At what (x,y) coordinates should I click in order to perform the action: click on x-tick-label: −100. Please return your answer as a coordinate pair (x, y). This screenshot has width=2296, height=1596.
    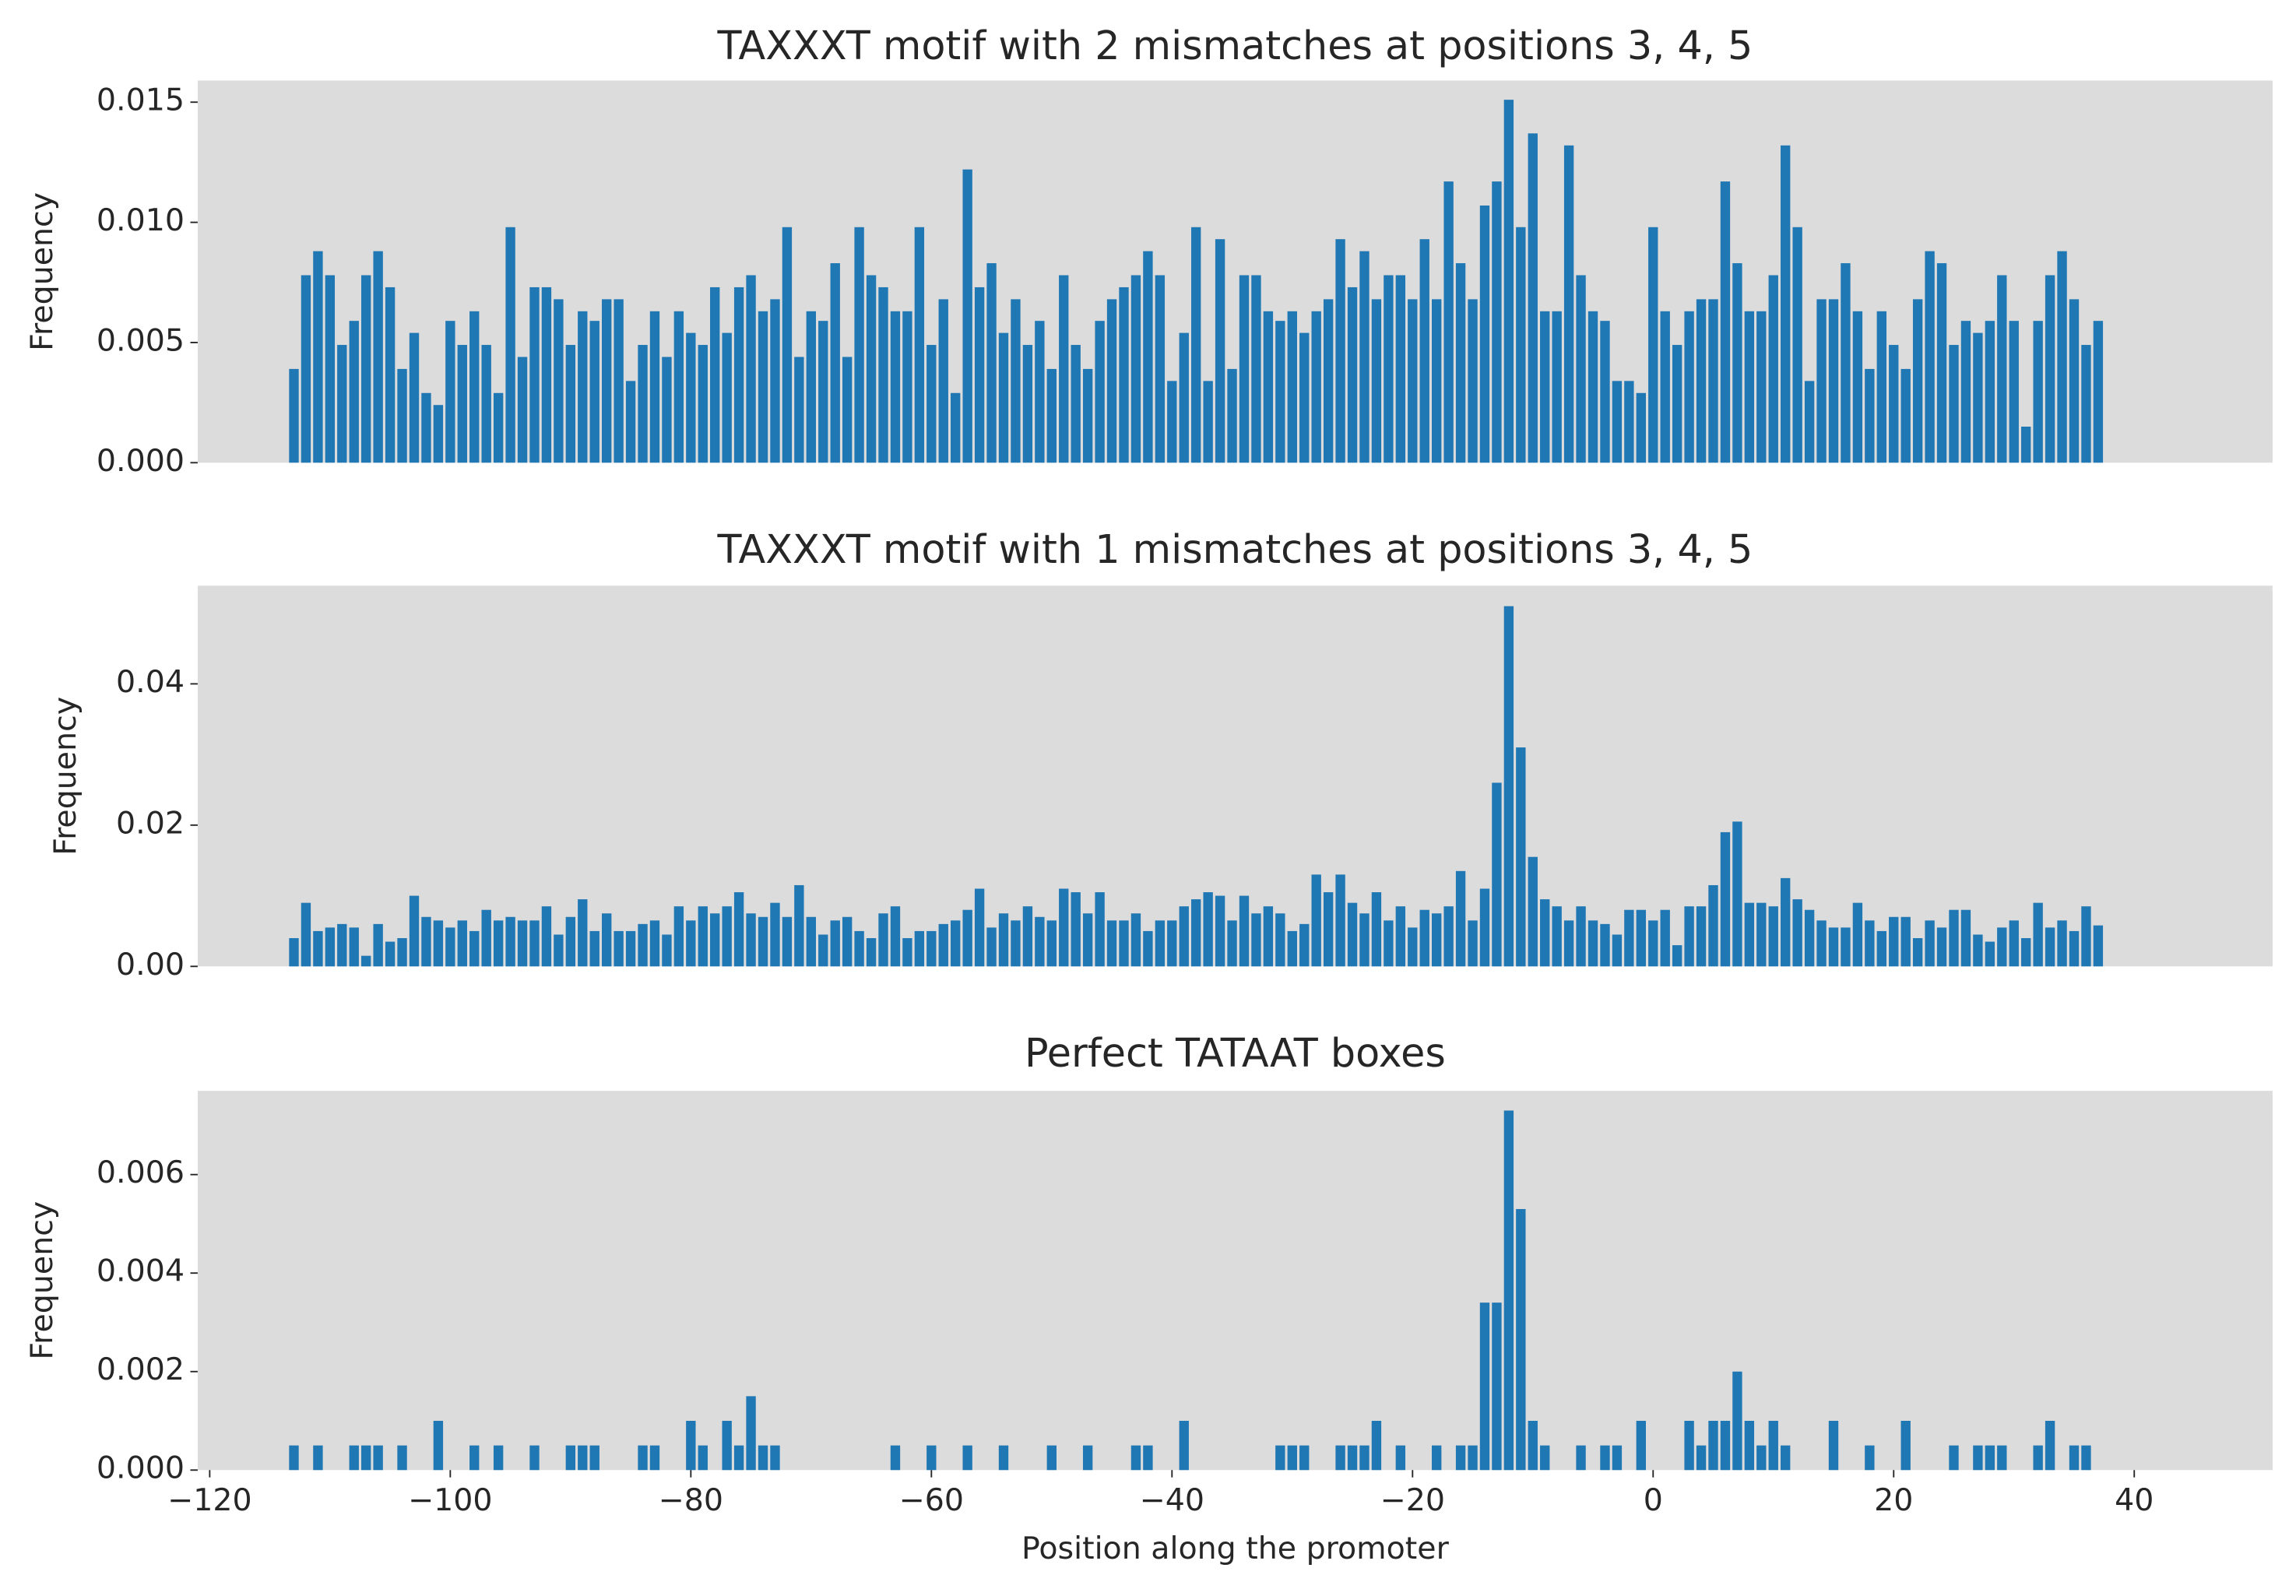
    Looking at the image, I should click on (450, 1500).